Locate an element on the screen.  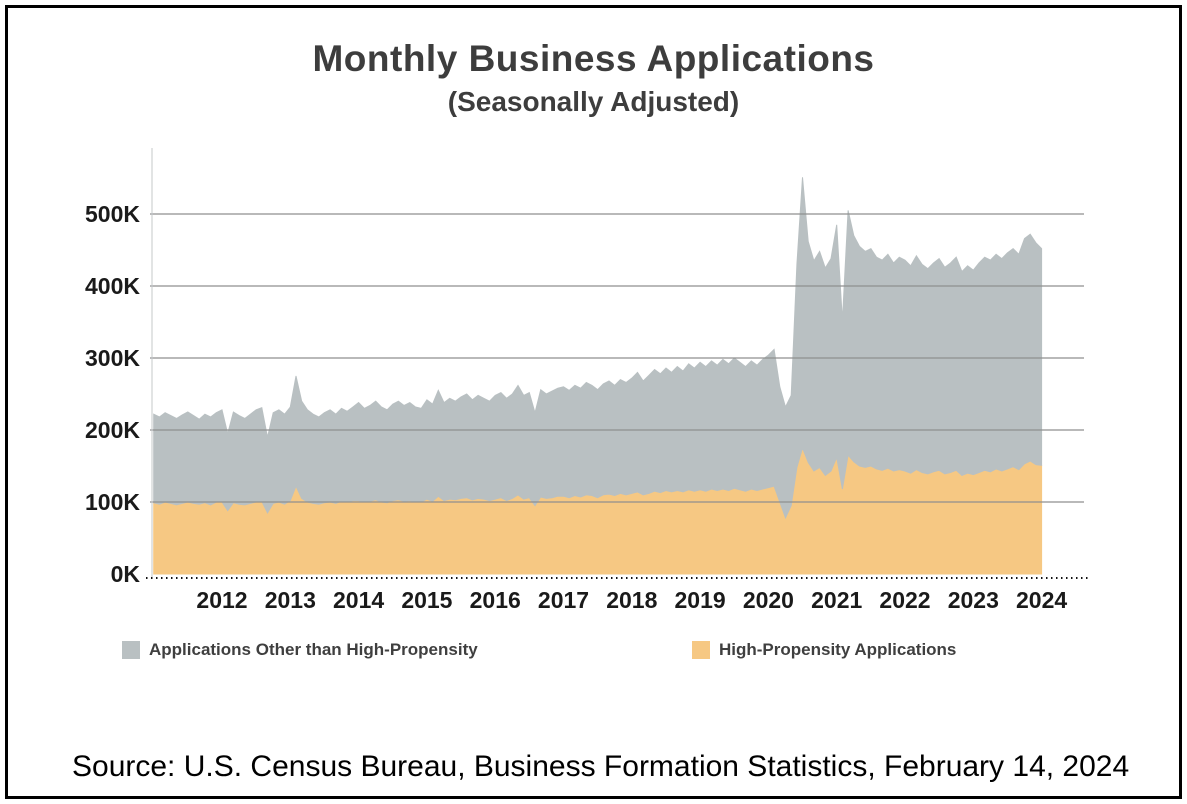
svg-text: 2018 is located at coordinates (631, 600).